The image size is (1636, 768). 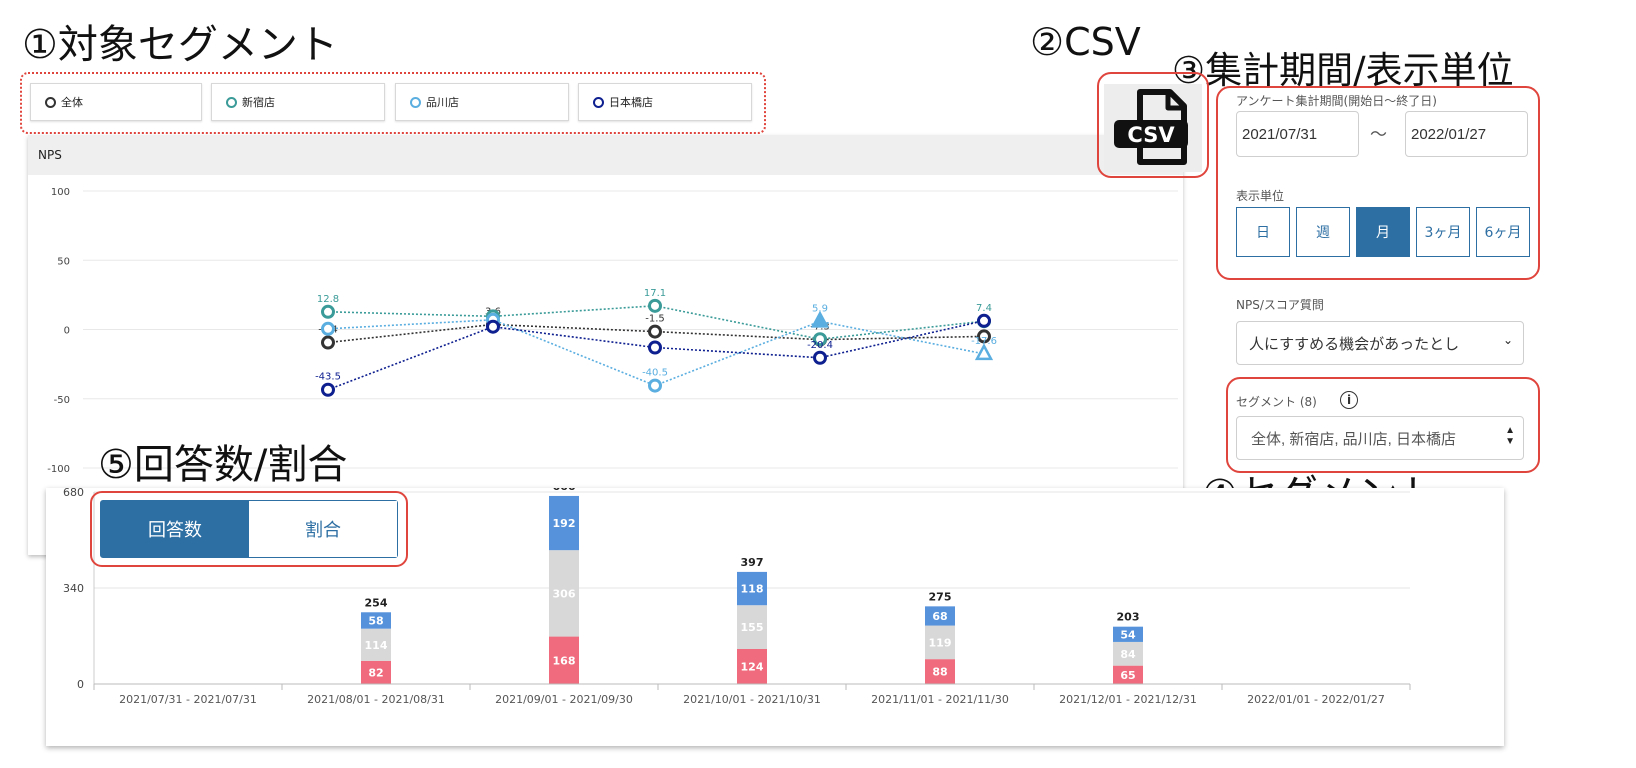 I want to click on y-tick-label: 680, so click(x=73, y=493).